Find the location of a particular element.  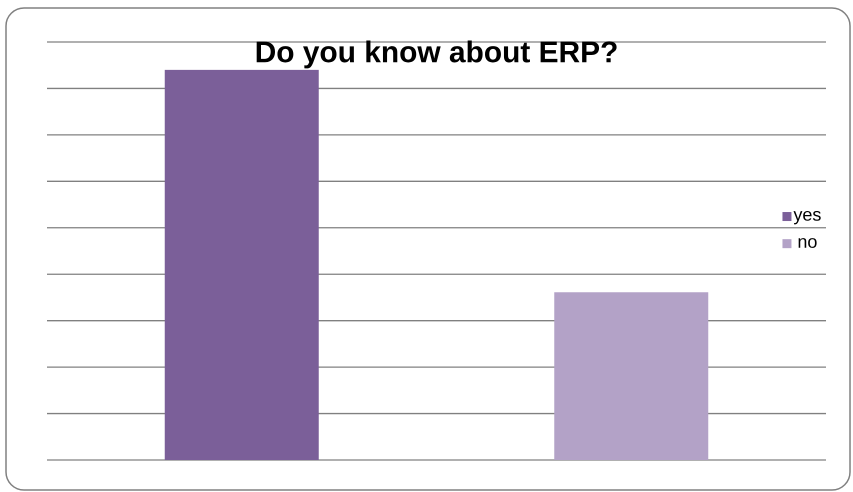

legend-label: no is located at coordinates (807, 243).